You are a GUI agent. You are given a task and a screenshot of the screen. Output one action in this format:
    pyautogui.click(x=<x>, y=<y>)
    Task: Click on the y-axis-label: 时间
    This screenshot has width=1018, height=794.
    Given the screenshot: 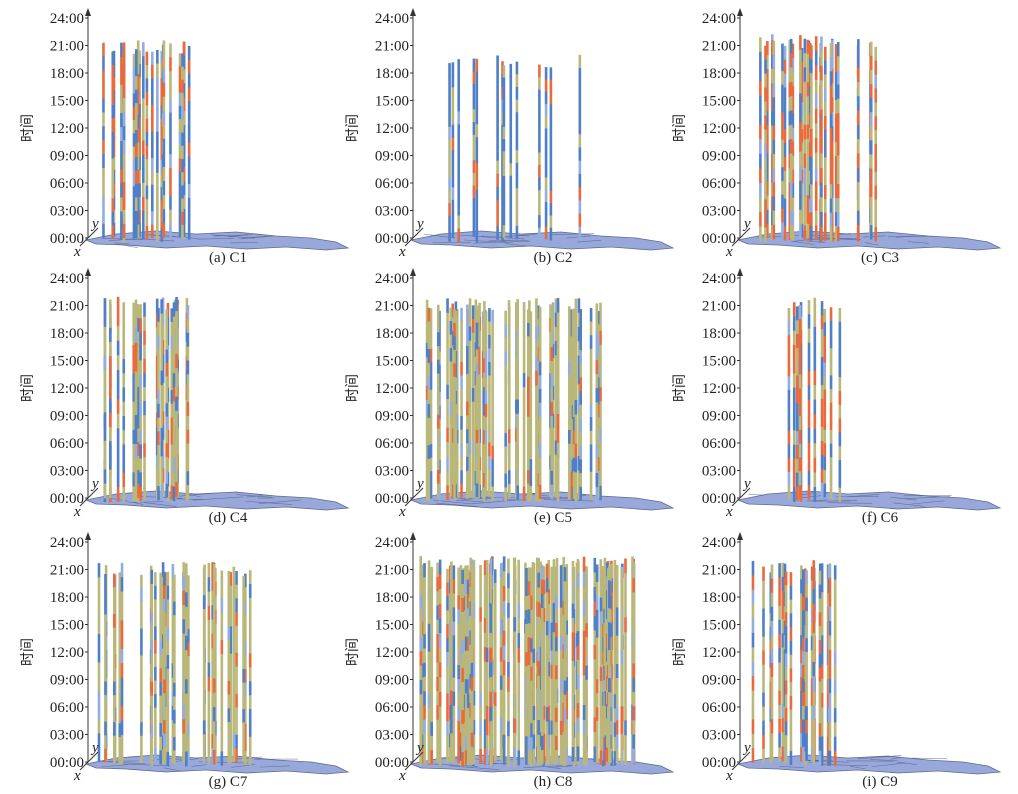 What is the action you would take?
    pyautogui.click(x=680, y=388)
    